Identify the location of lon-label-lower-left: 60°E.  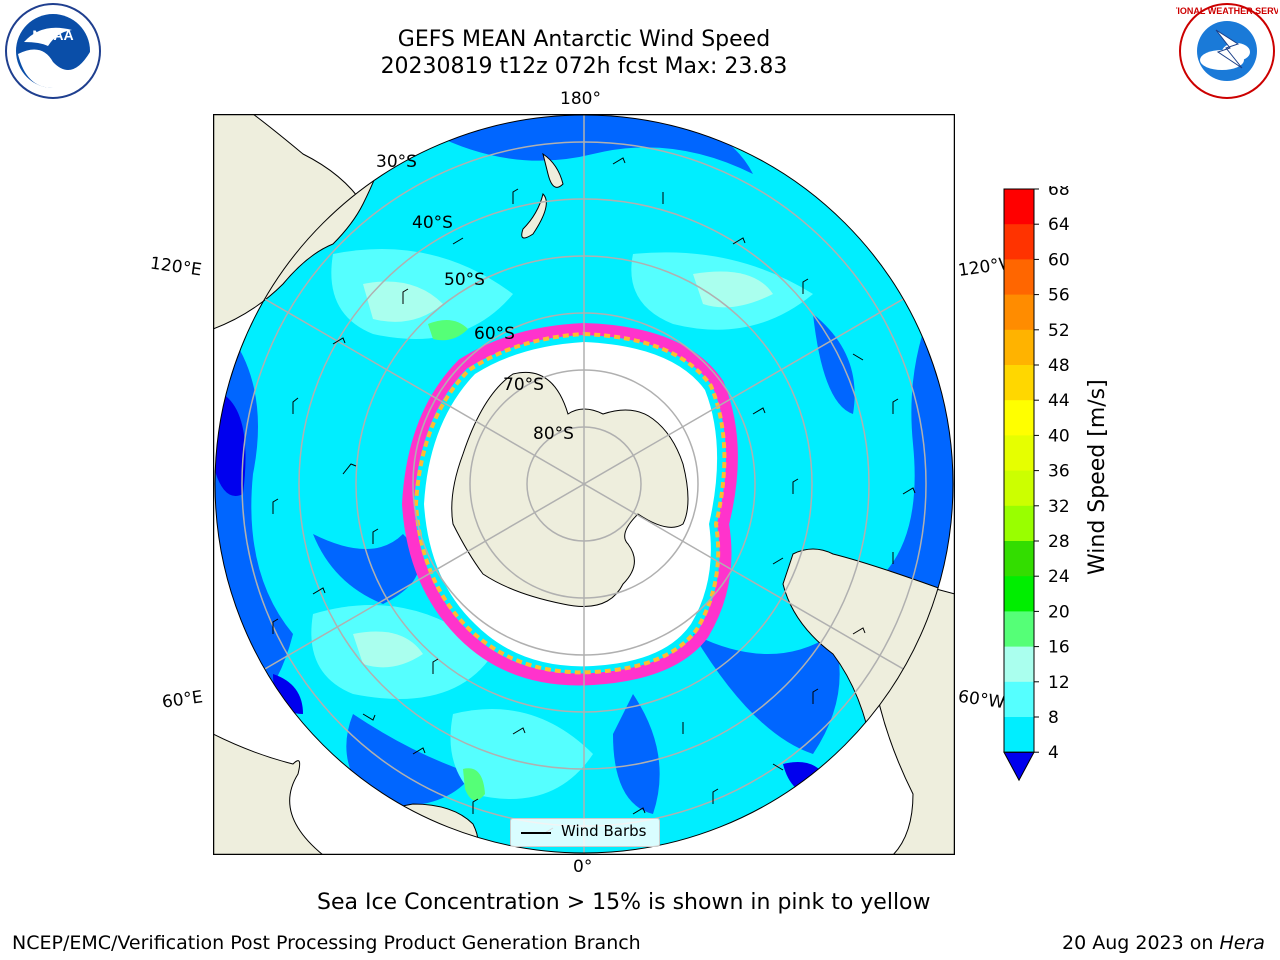
(182, 700).